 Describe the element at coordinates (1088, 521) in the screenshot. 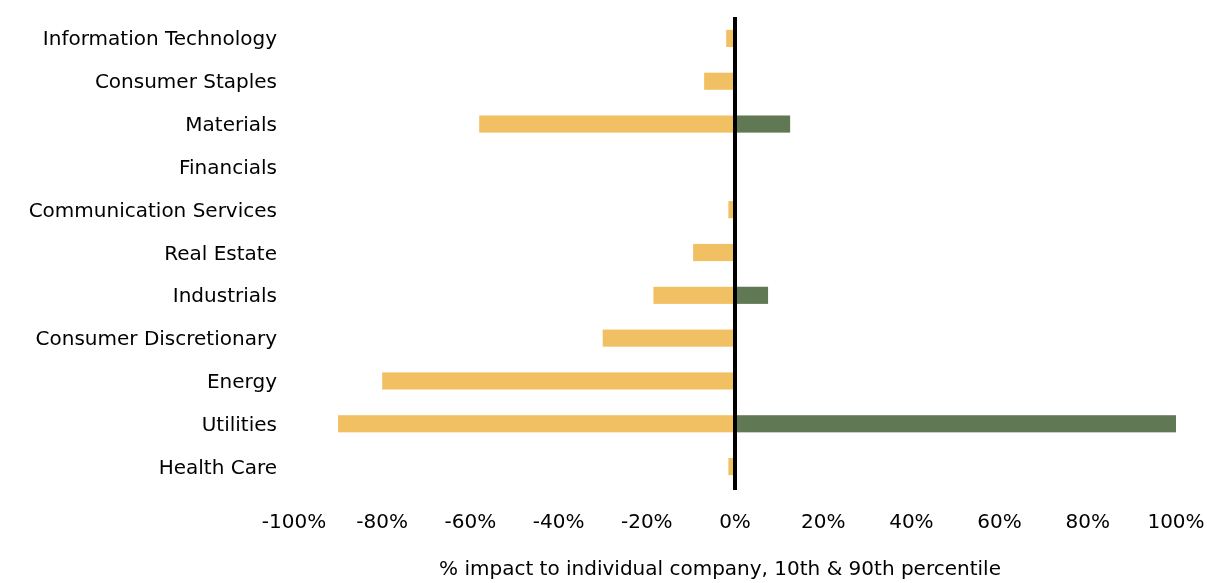

I see `x-tick-label: 80%` at that location.